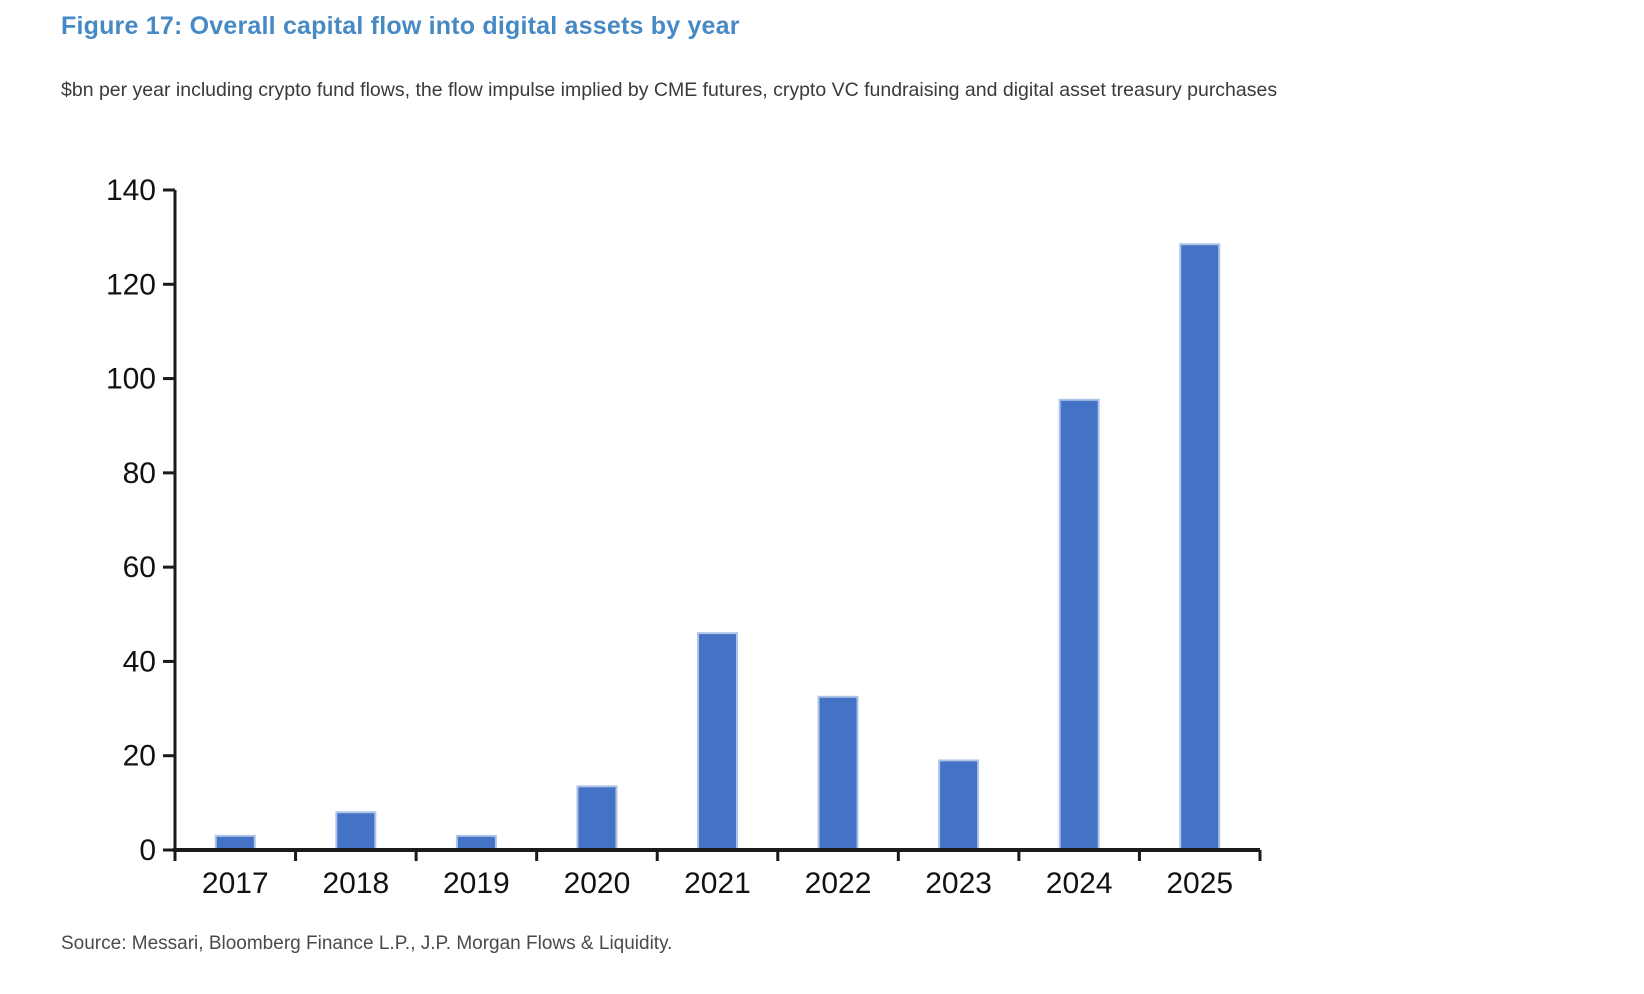 This screenshot has height=994, width=1644. Describe the element at coordinates (131, 190) in the screenshot. I see `y-axis-tick-label: 140` at that location.